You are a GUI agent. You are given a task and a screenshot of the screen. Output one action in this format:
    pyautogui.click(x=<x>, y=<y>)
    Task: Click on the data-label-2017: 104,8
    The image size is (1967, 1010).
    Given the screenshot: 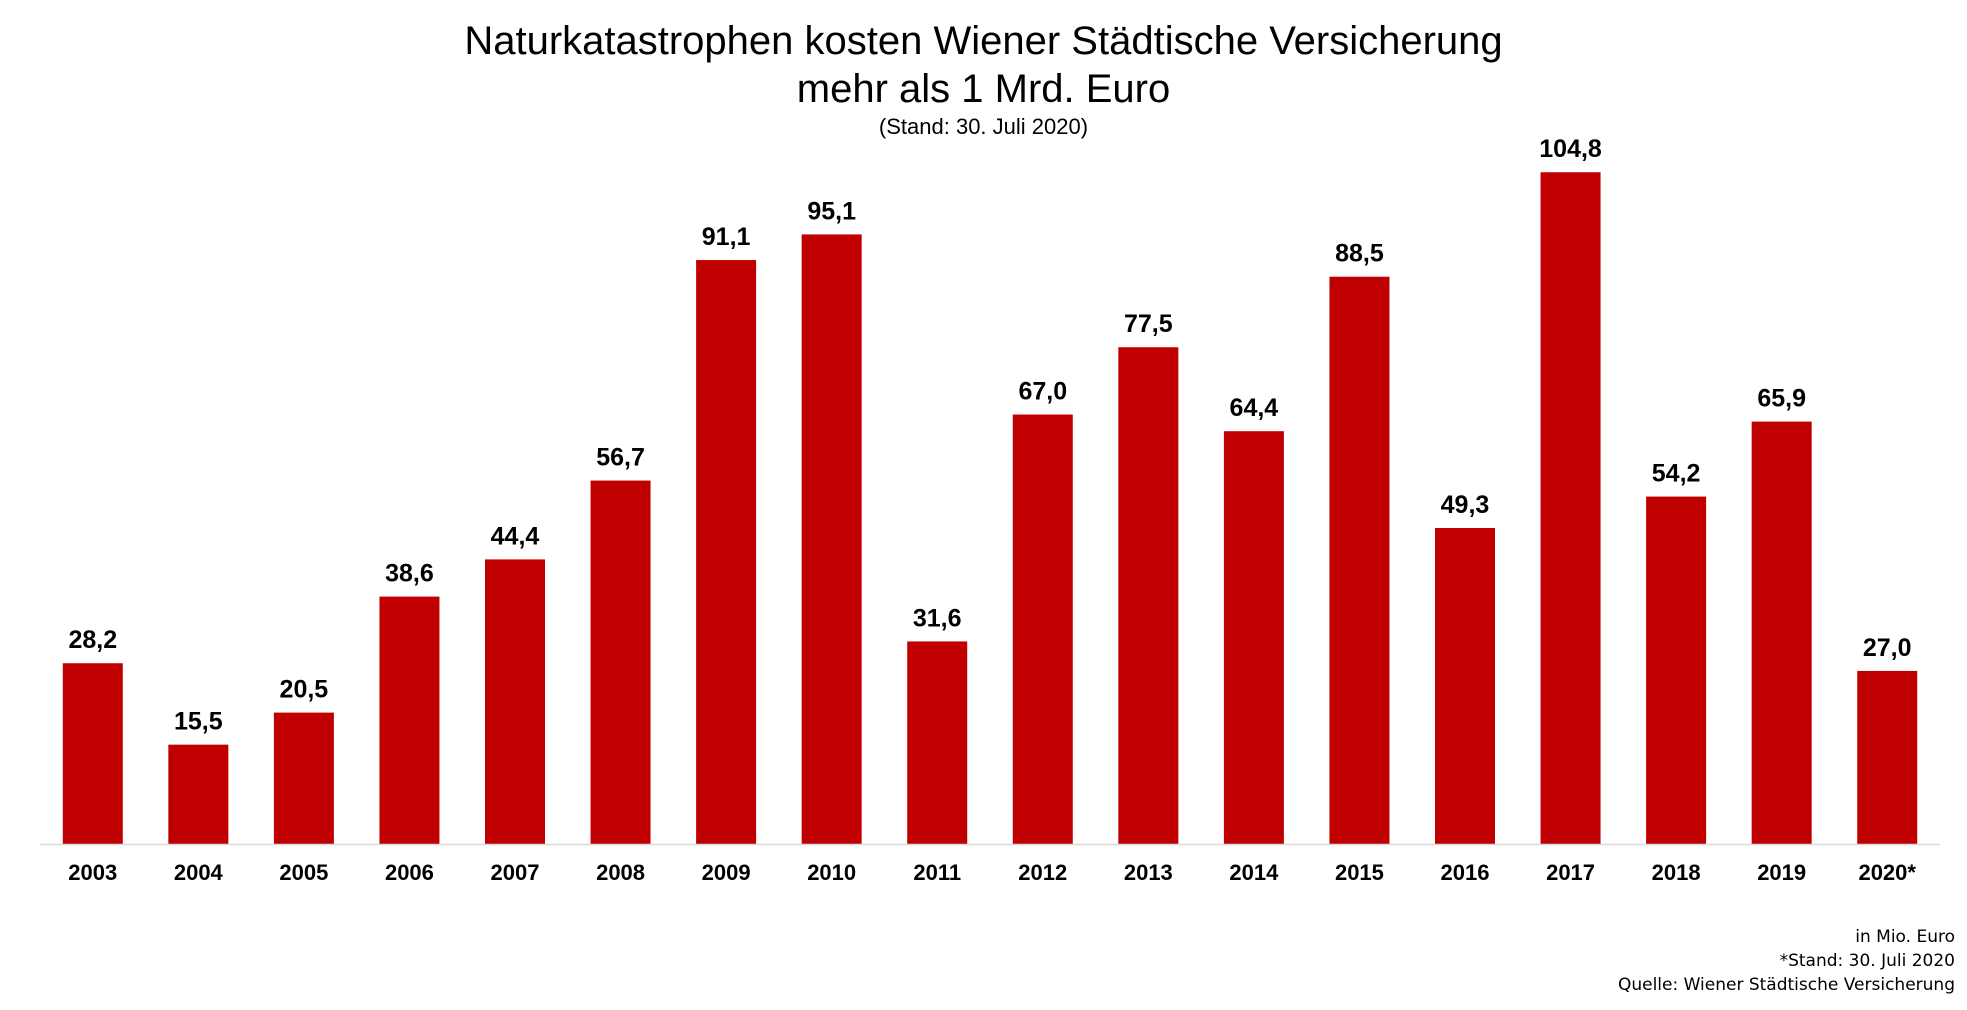 What is the action you would take?
    pyautogui.click(x=1570, y=149)
    